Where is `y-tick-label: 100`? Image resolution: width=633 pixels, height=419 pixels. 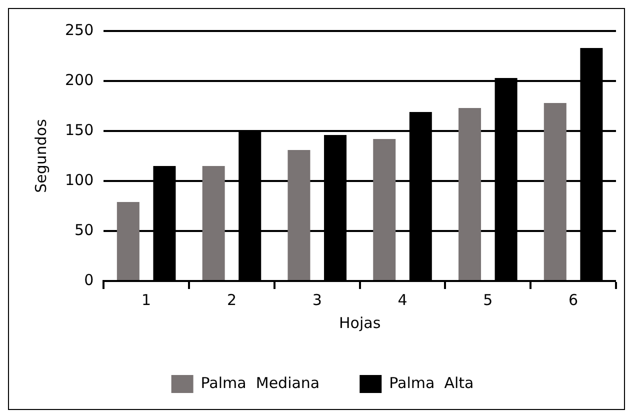 y-tick-label: 100 is located at coordinates (79, 179).